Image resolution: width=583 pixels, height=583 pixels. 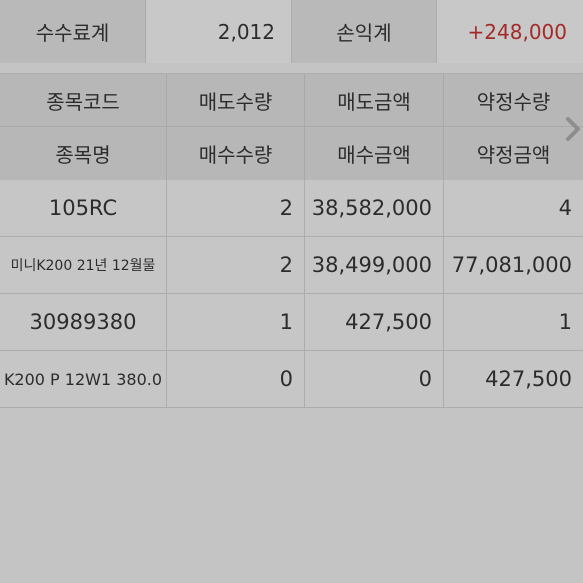 I want to click on fee-total-label: 수수료계, so click(x=73, y=31).